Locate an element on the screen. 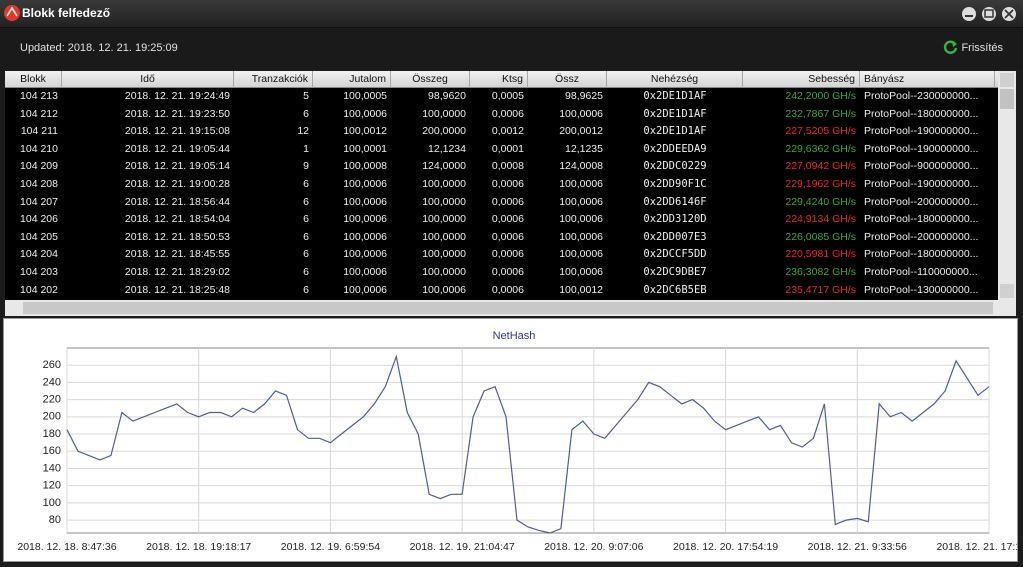 The width and height of the screenshot is (1023, 567). table-cell: 2018. 12. 21. 19:24:49 is located at coordinates (177, 96).